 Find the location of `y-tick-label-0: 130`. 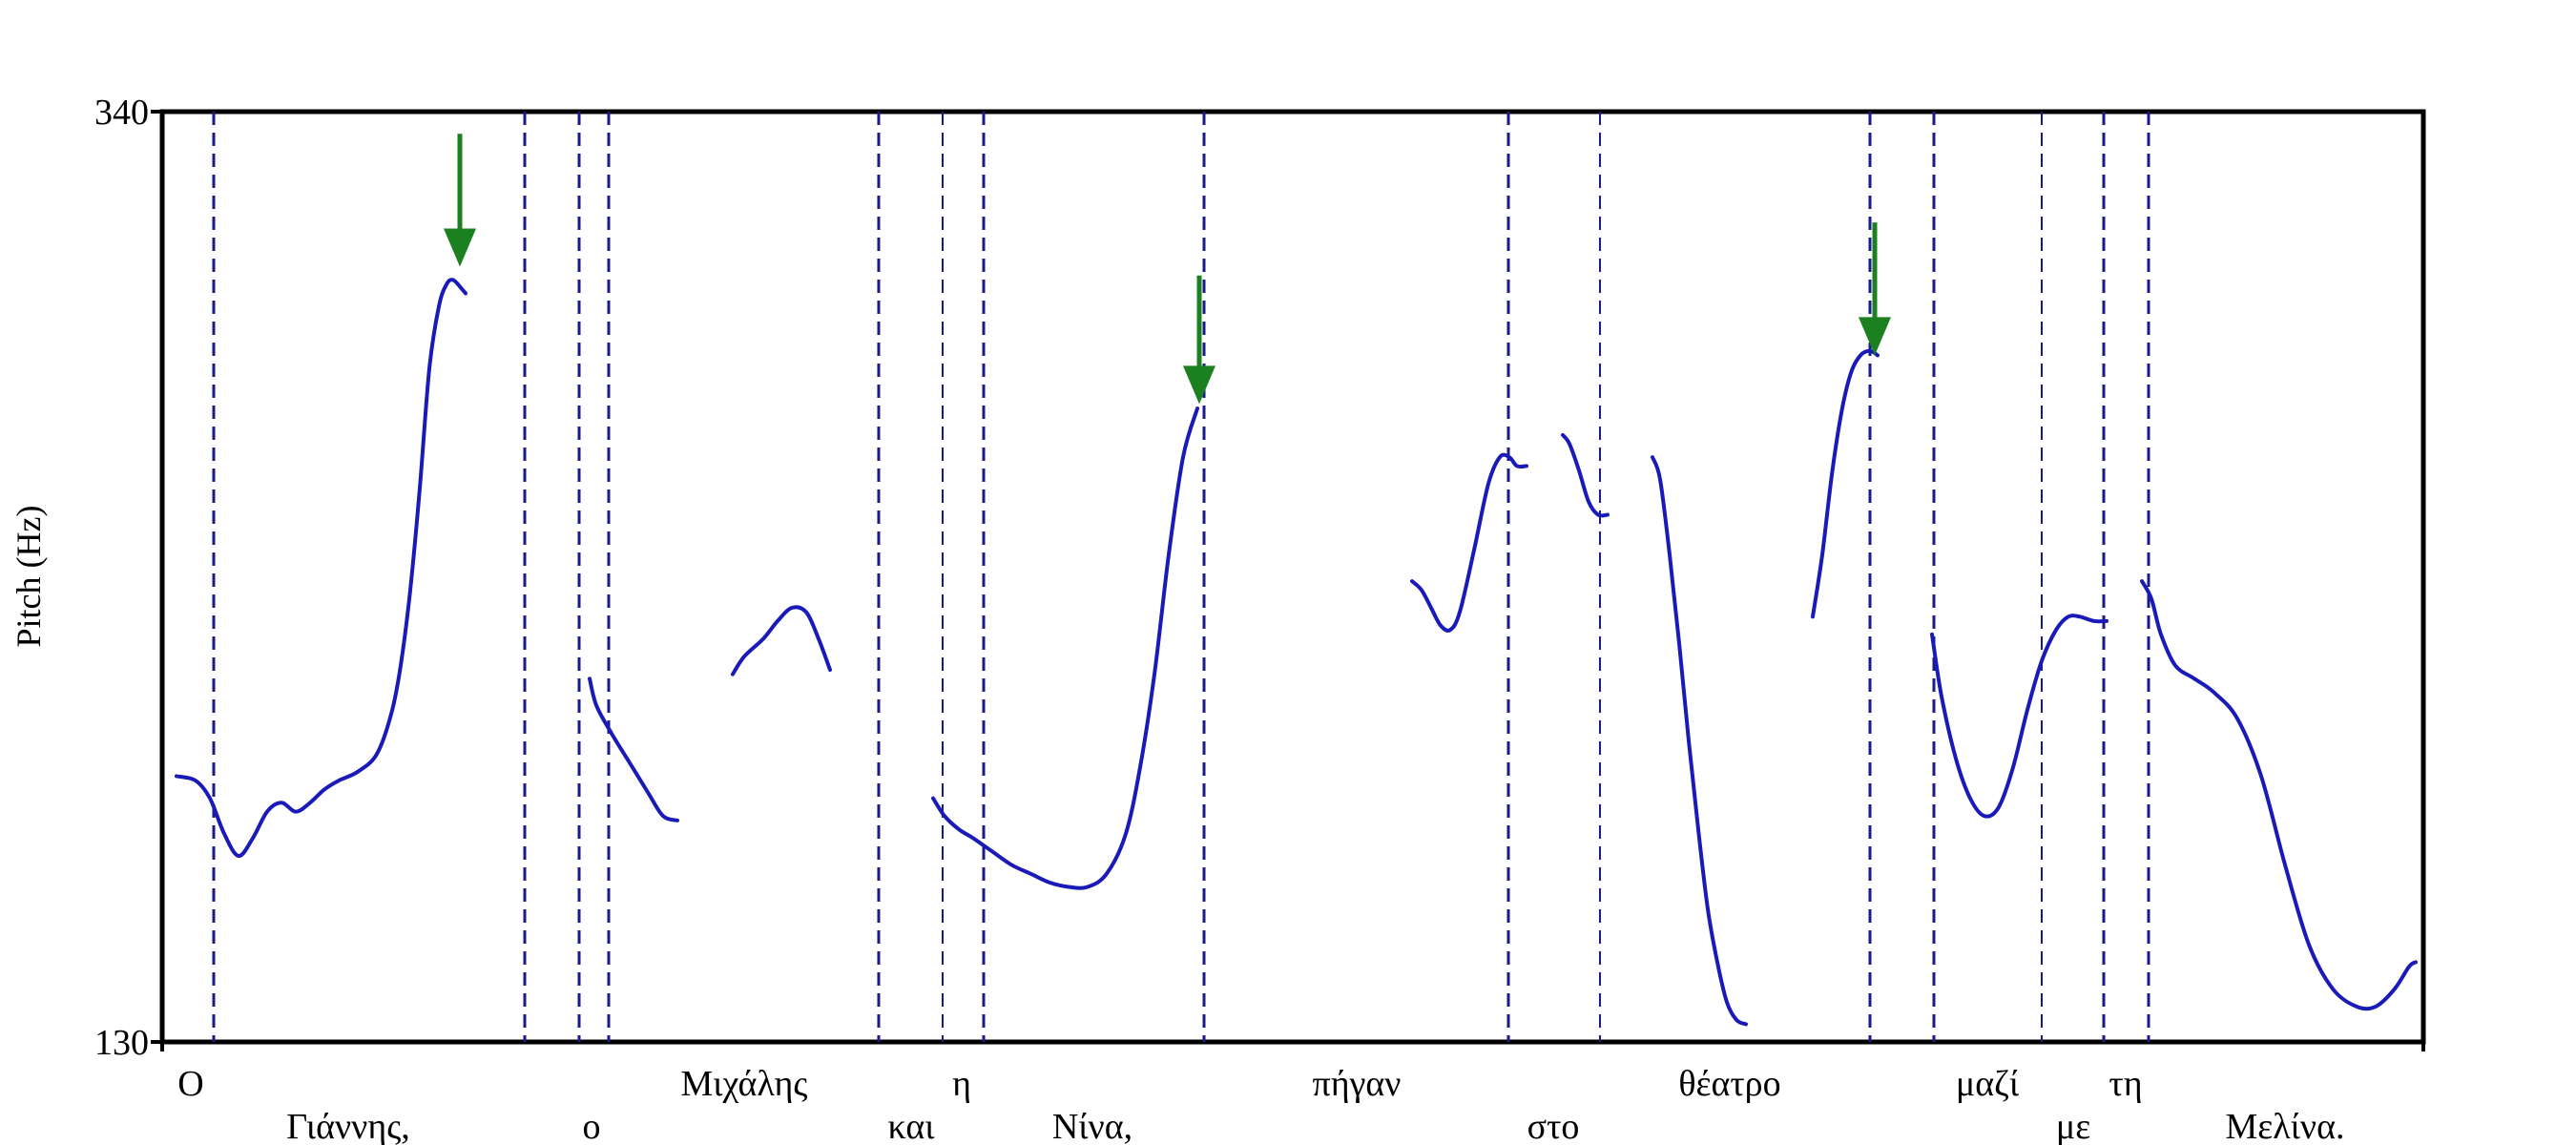

y-tick-label-0: 130 is located at coordinates (121, 1043).